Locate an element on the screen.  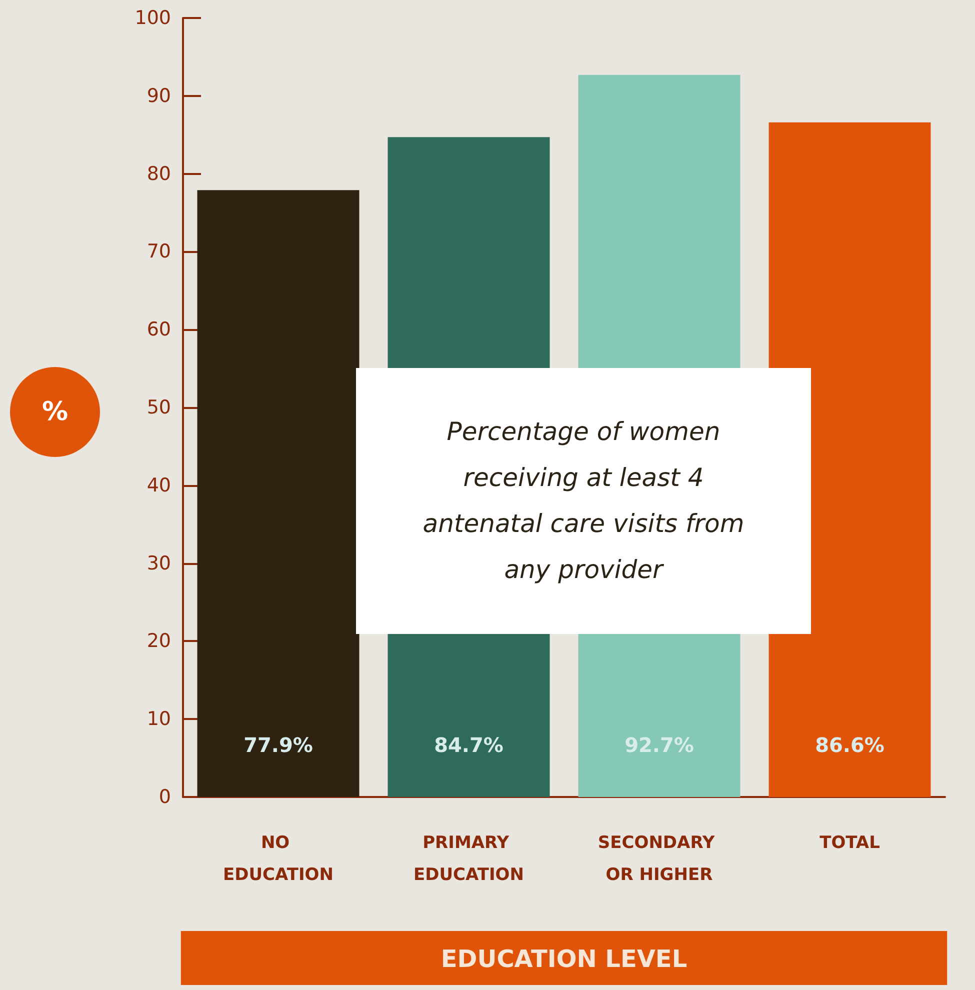
x-tick-label: TOTAL is located at coordinates (850, 843).